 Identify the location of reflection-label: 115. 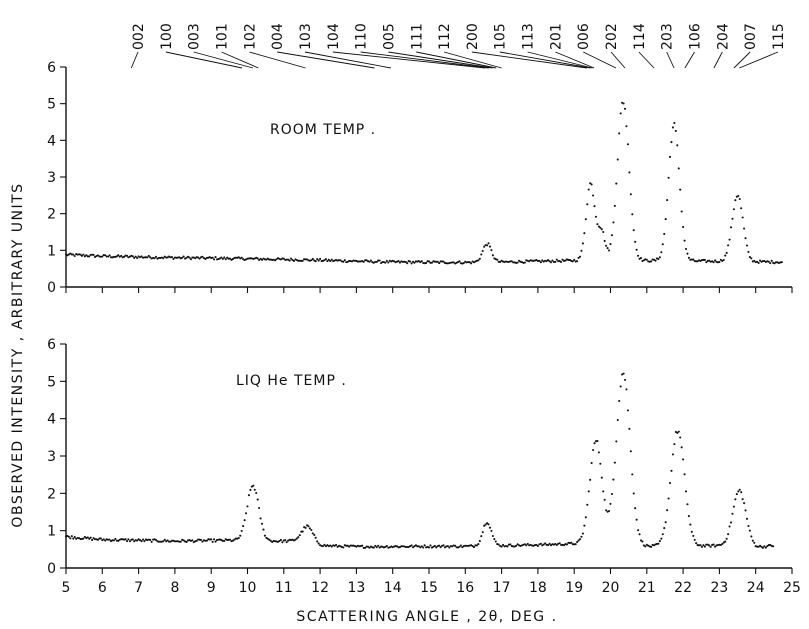
(779, 36).